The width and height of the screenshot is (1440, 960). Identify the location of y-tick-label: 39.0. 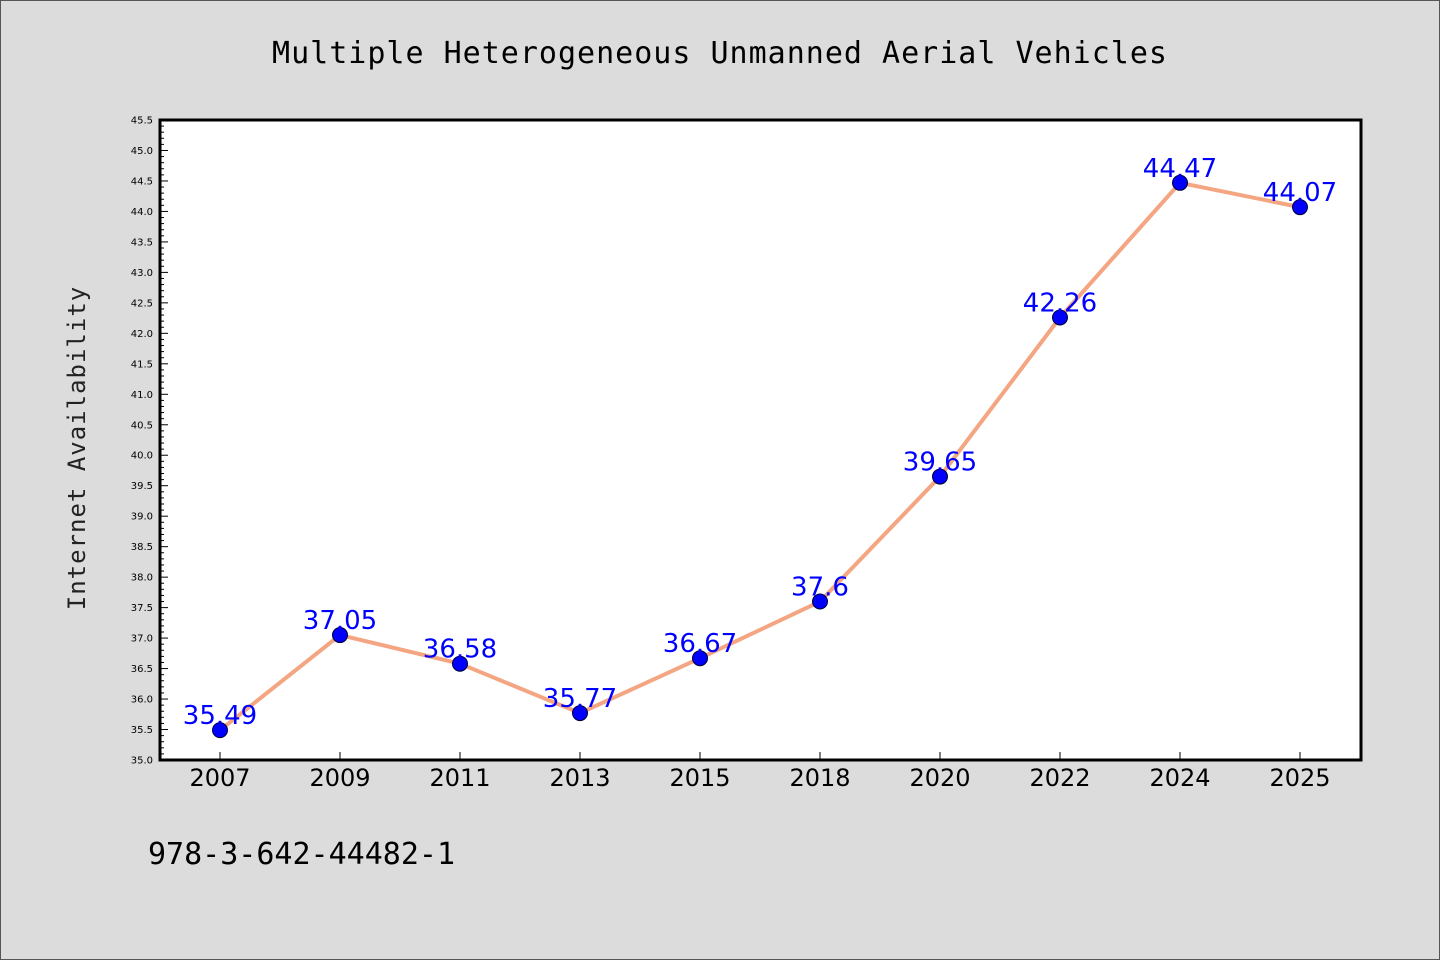
(142, 517).